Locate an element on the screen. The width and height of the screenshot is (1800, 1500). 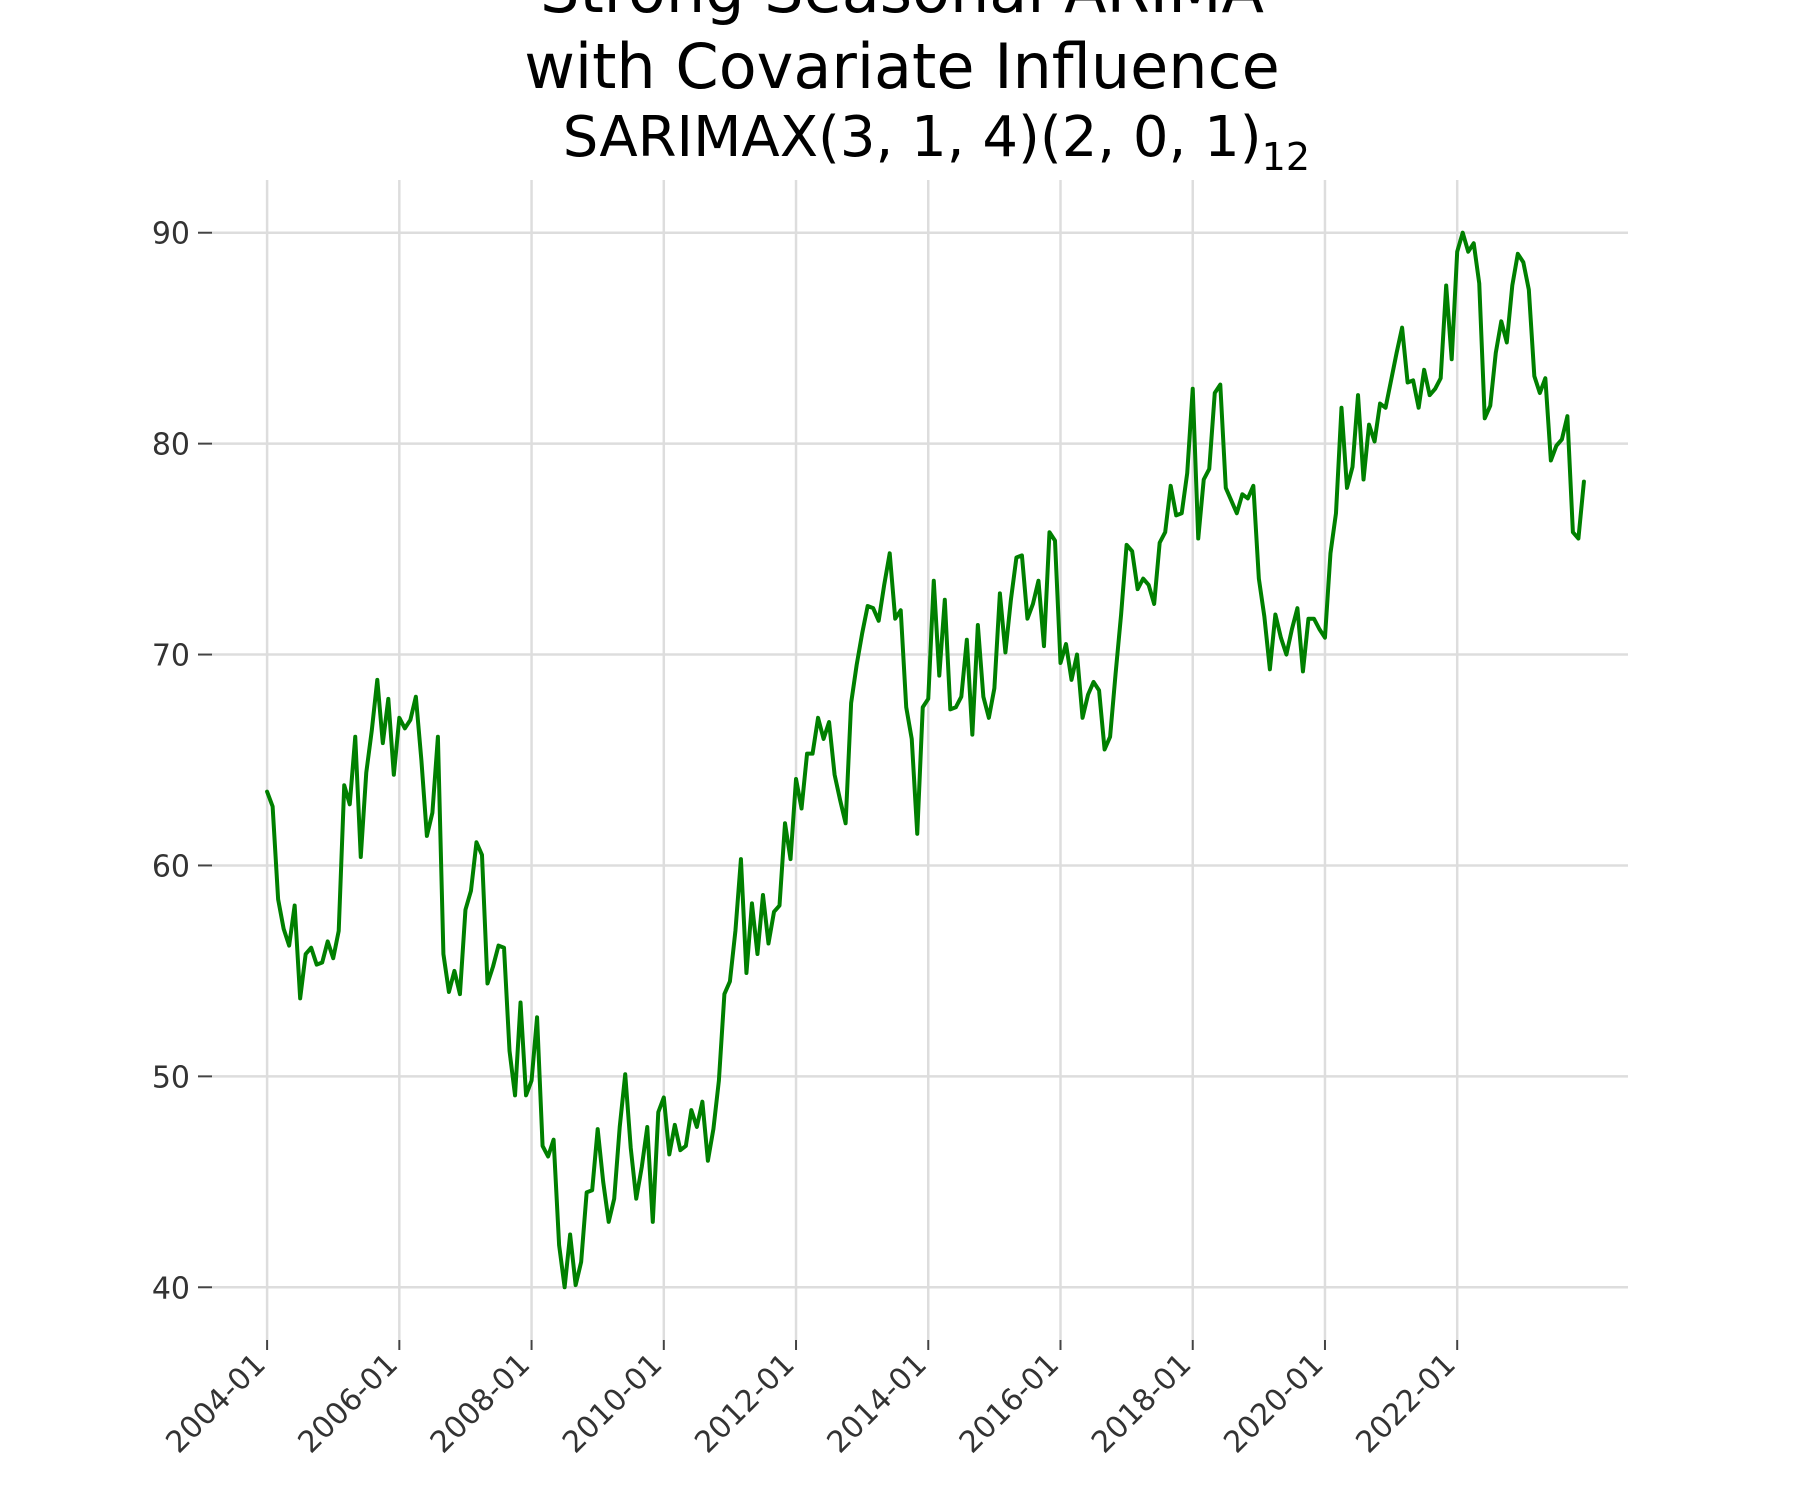
y-tick-label: 70 is located at coordinates (171, 656).